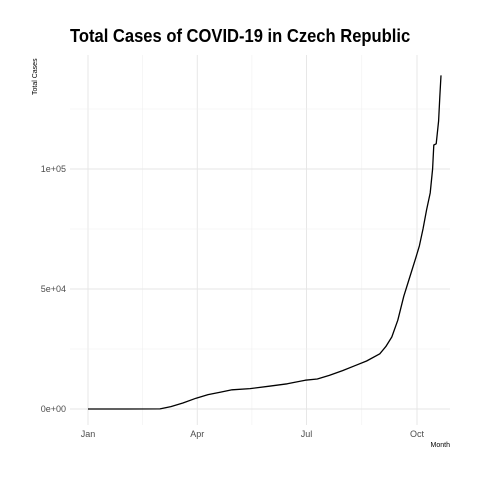  What do you see at coordinates (417, 434) in the screenshot?
I see `x-tick-label: Oct` at bounding box center [417, 434].